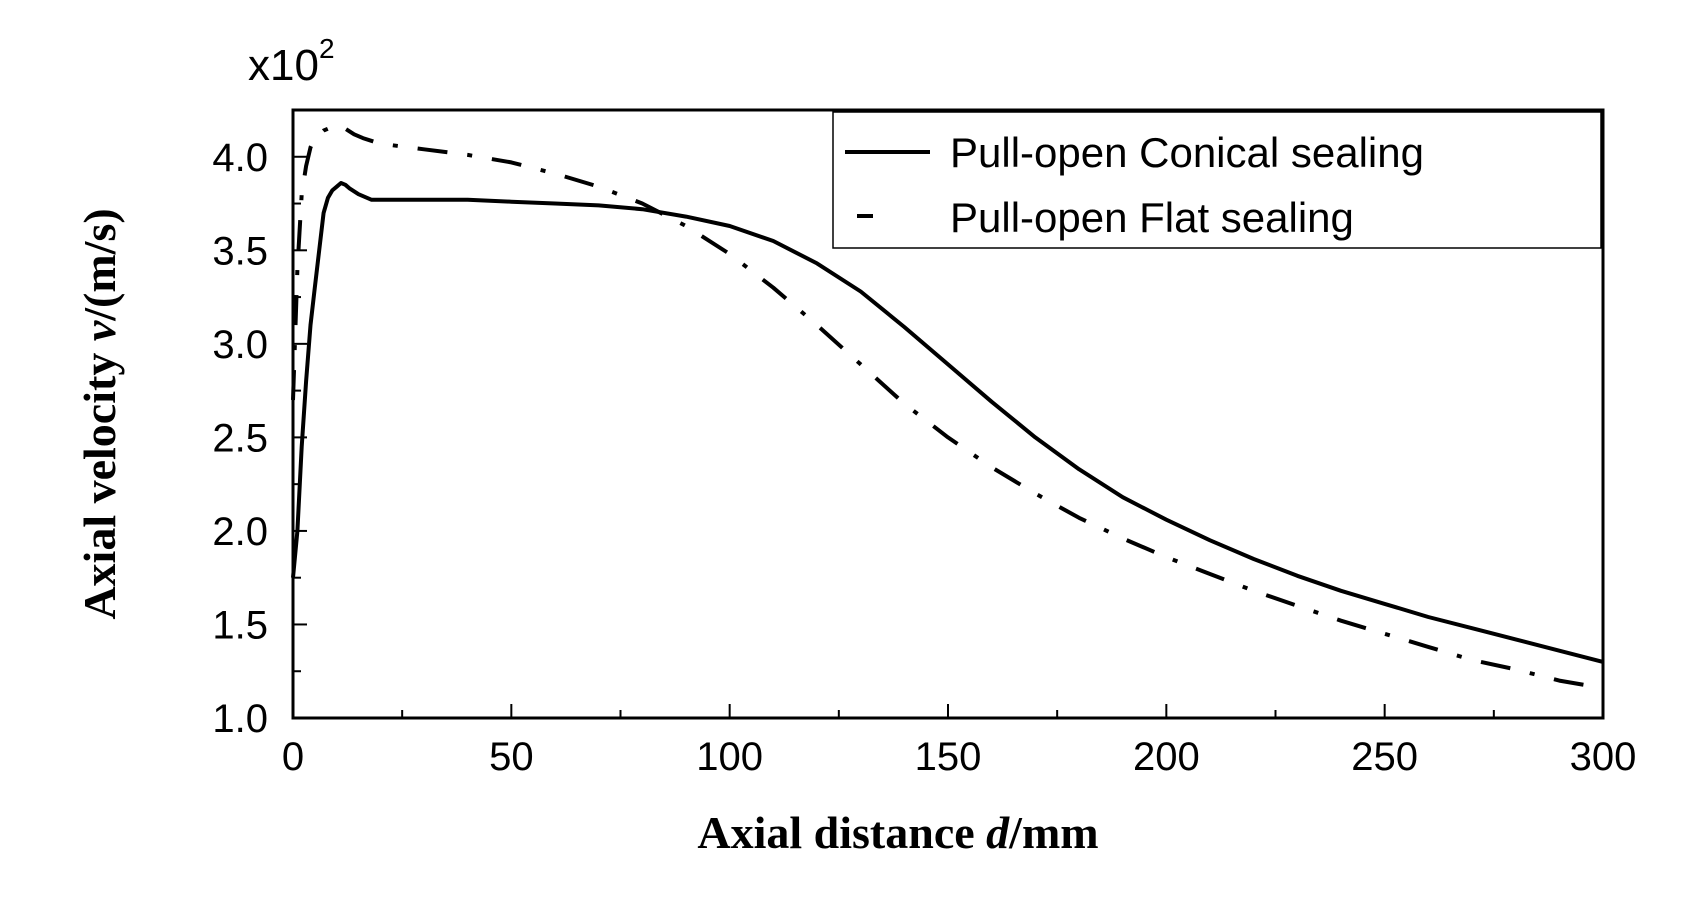 The height and width of the screenshot is (901, 1685). Describe the element at coordinates (99, 480) in the screenshot. I see `y-axis-title-part-1: Axial velocity` at that location.